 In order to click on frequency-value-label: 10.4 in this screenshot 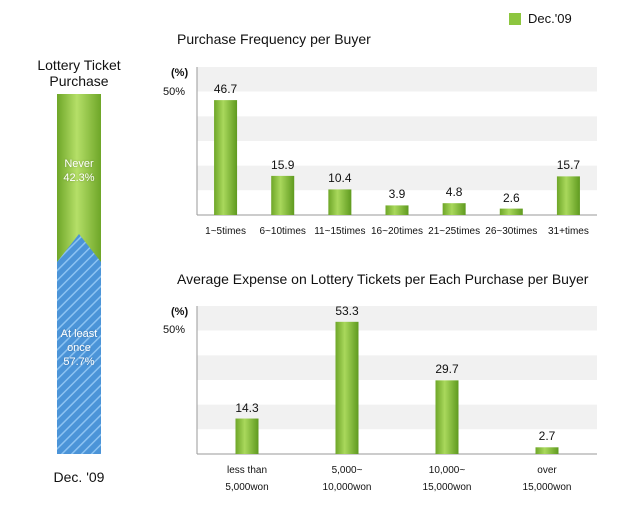, I will do `click(340, 178)`.